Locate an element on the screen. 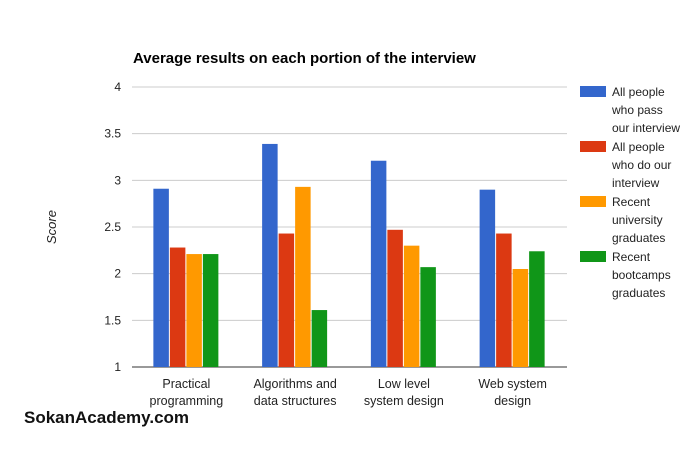 The width and height of the screenshot is (700, 455). legend-entry: Recent university graduates is located at coordinates (638, 220).